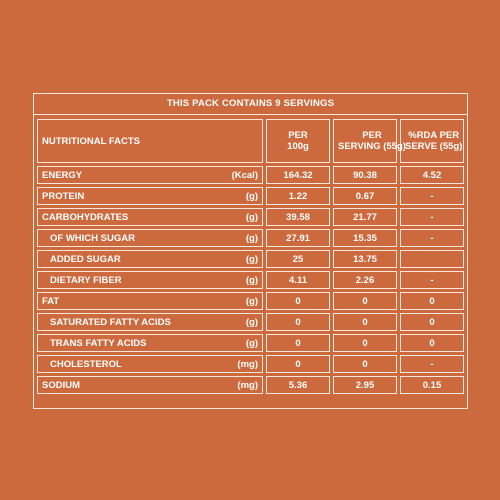  I want to click on header-per-100g: PER 100g, so click(298, 141).